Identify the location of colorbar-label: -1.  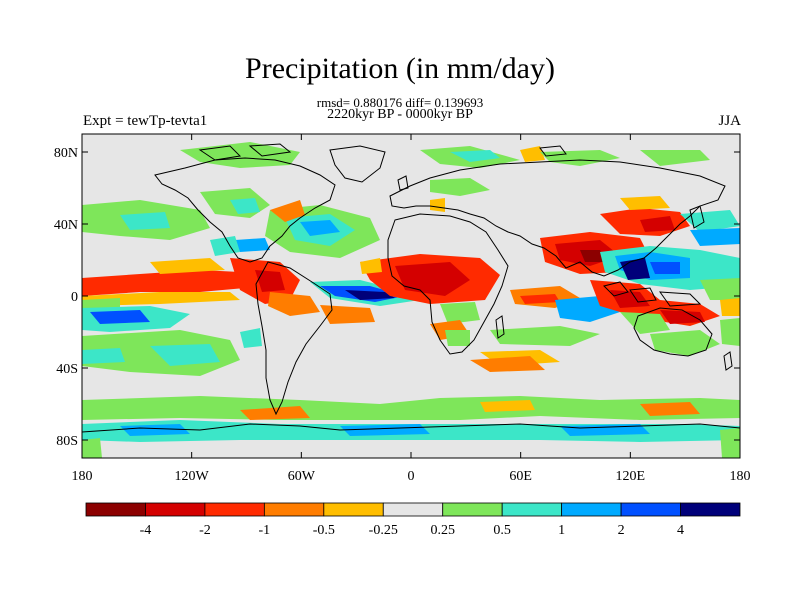
(265, 530).